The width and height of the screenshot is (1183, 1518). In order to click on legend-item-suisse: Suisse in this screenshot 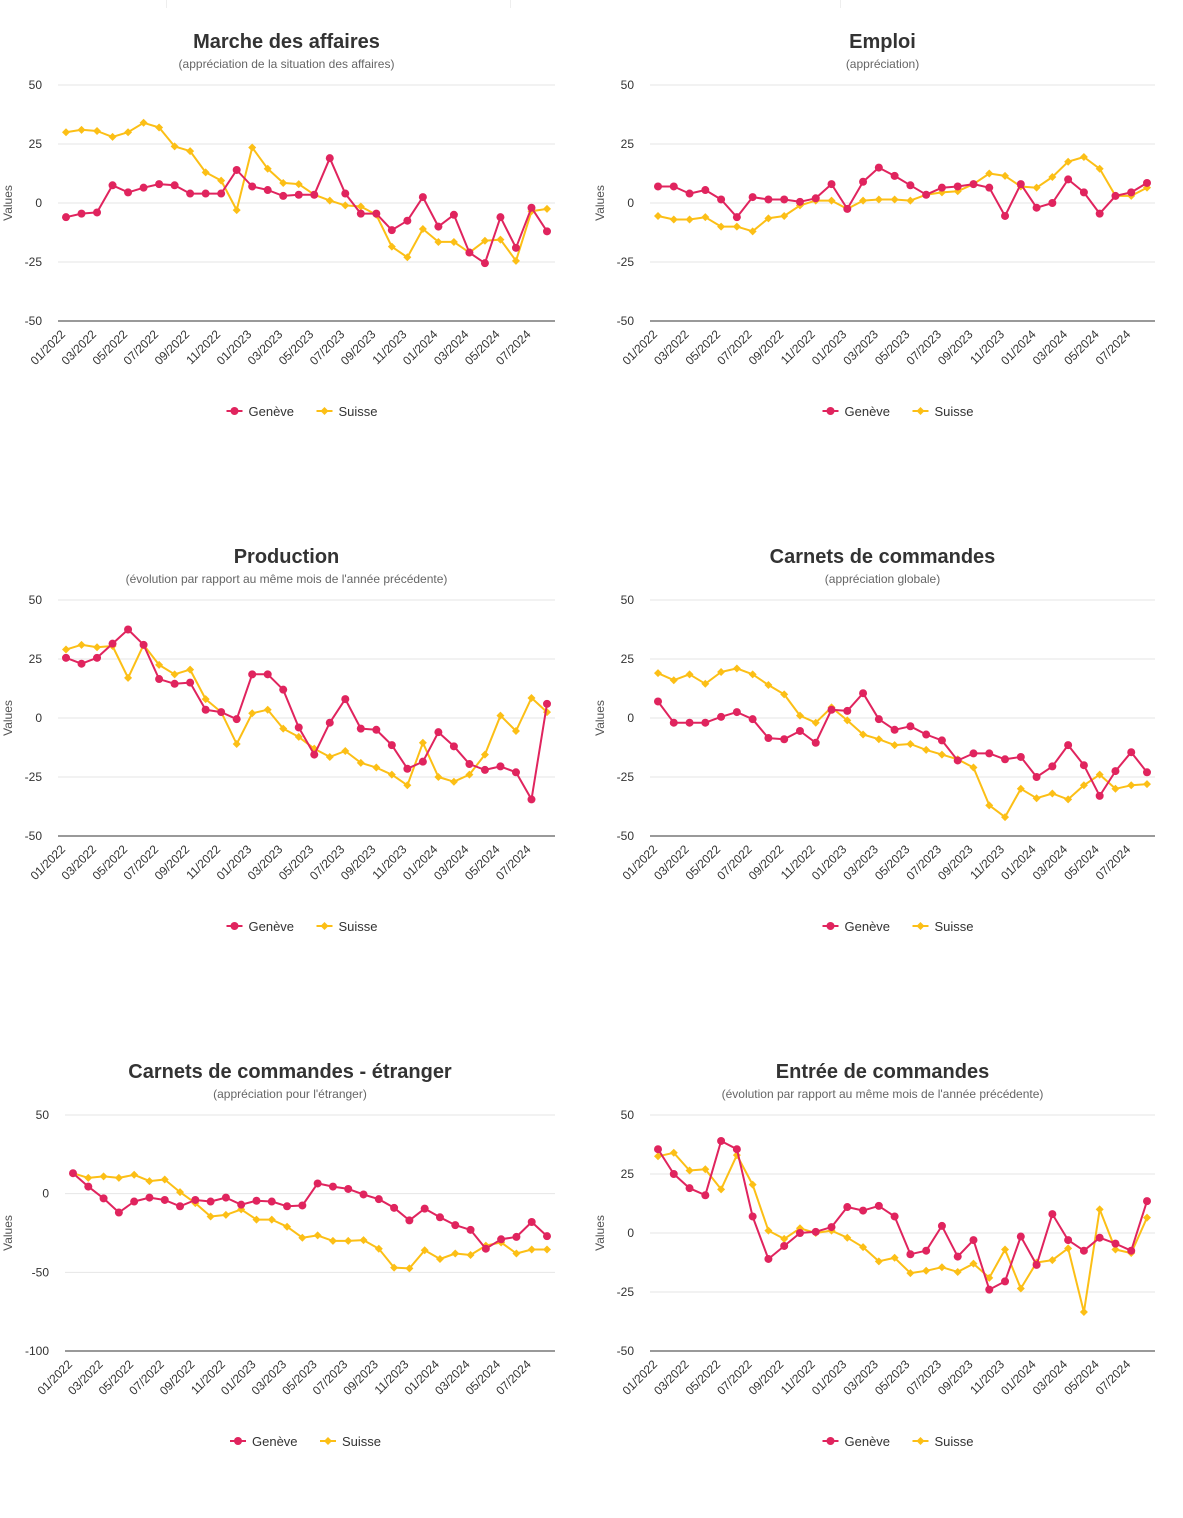, I will do `click(350, 1441)`.